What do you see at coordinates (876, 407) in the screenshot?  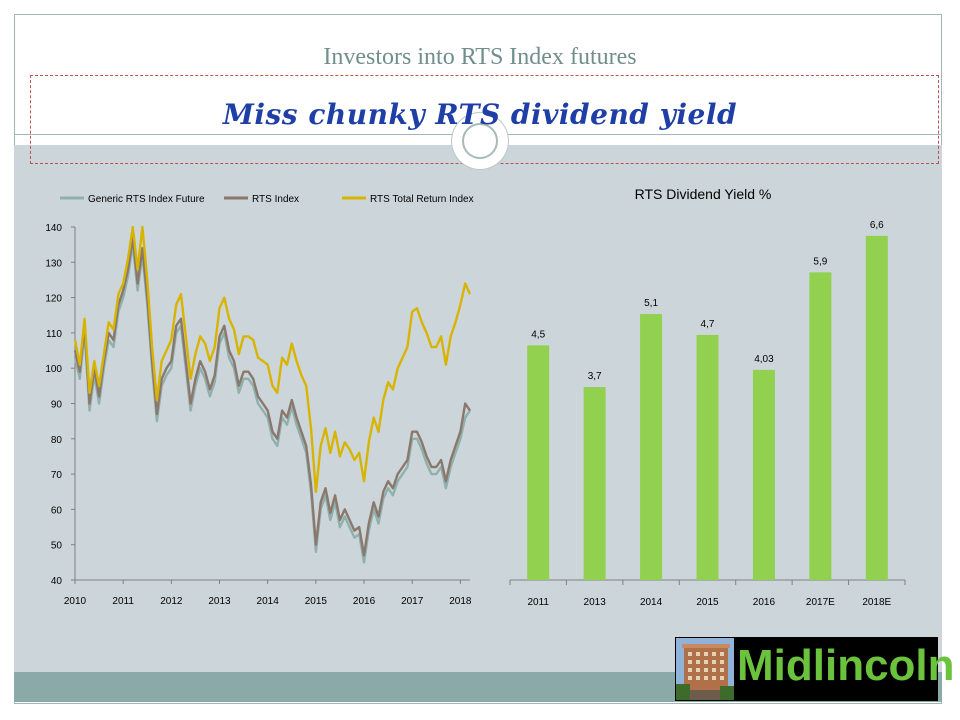 I see `bar-2018E` at bounding box center [876, 407].